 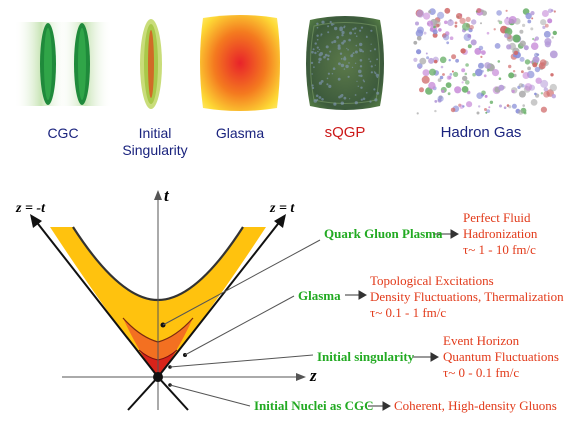 I want to click on stage-label-sqgp: sQGP, so click(x=345, y=132).